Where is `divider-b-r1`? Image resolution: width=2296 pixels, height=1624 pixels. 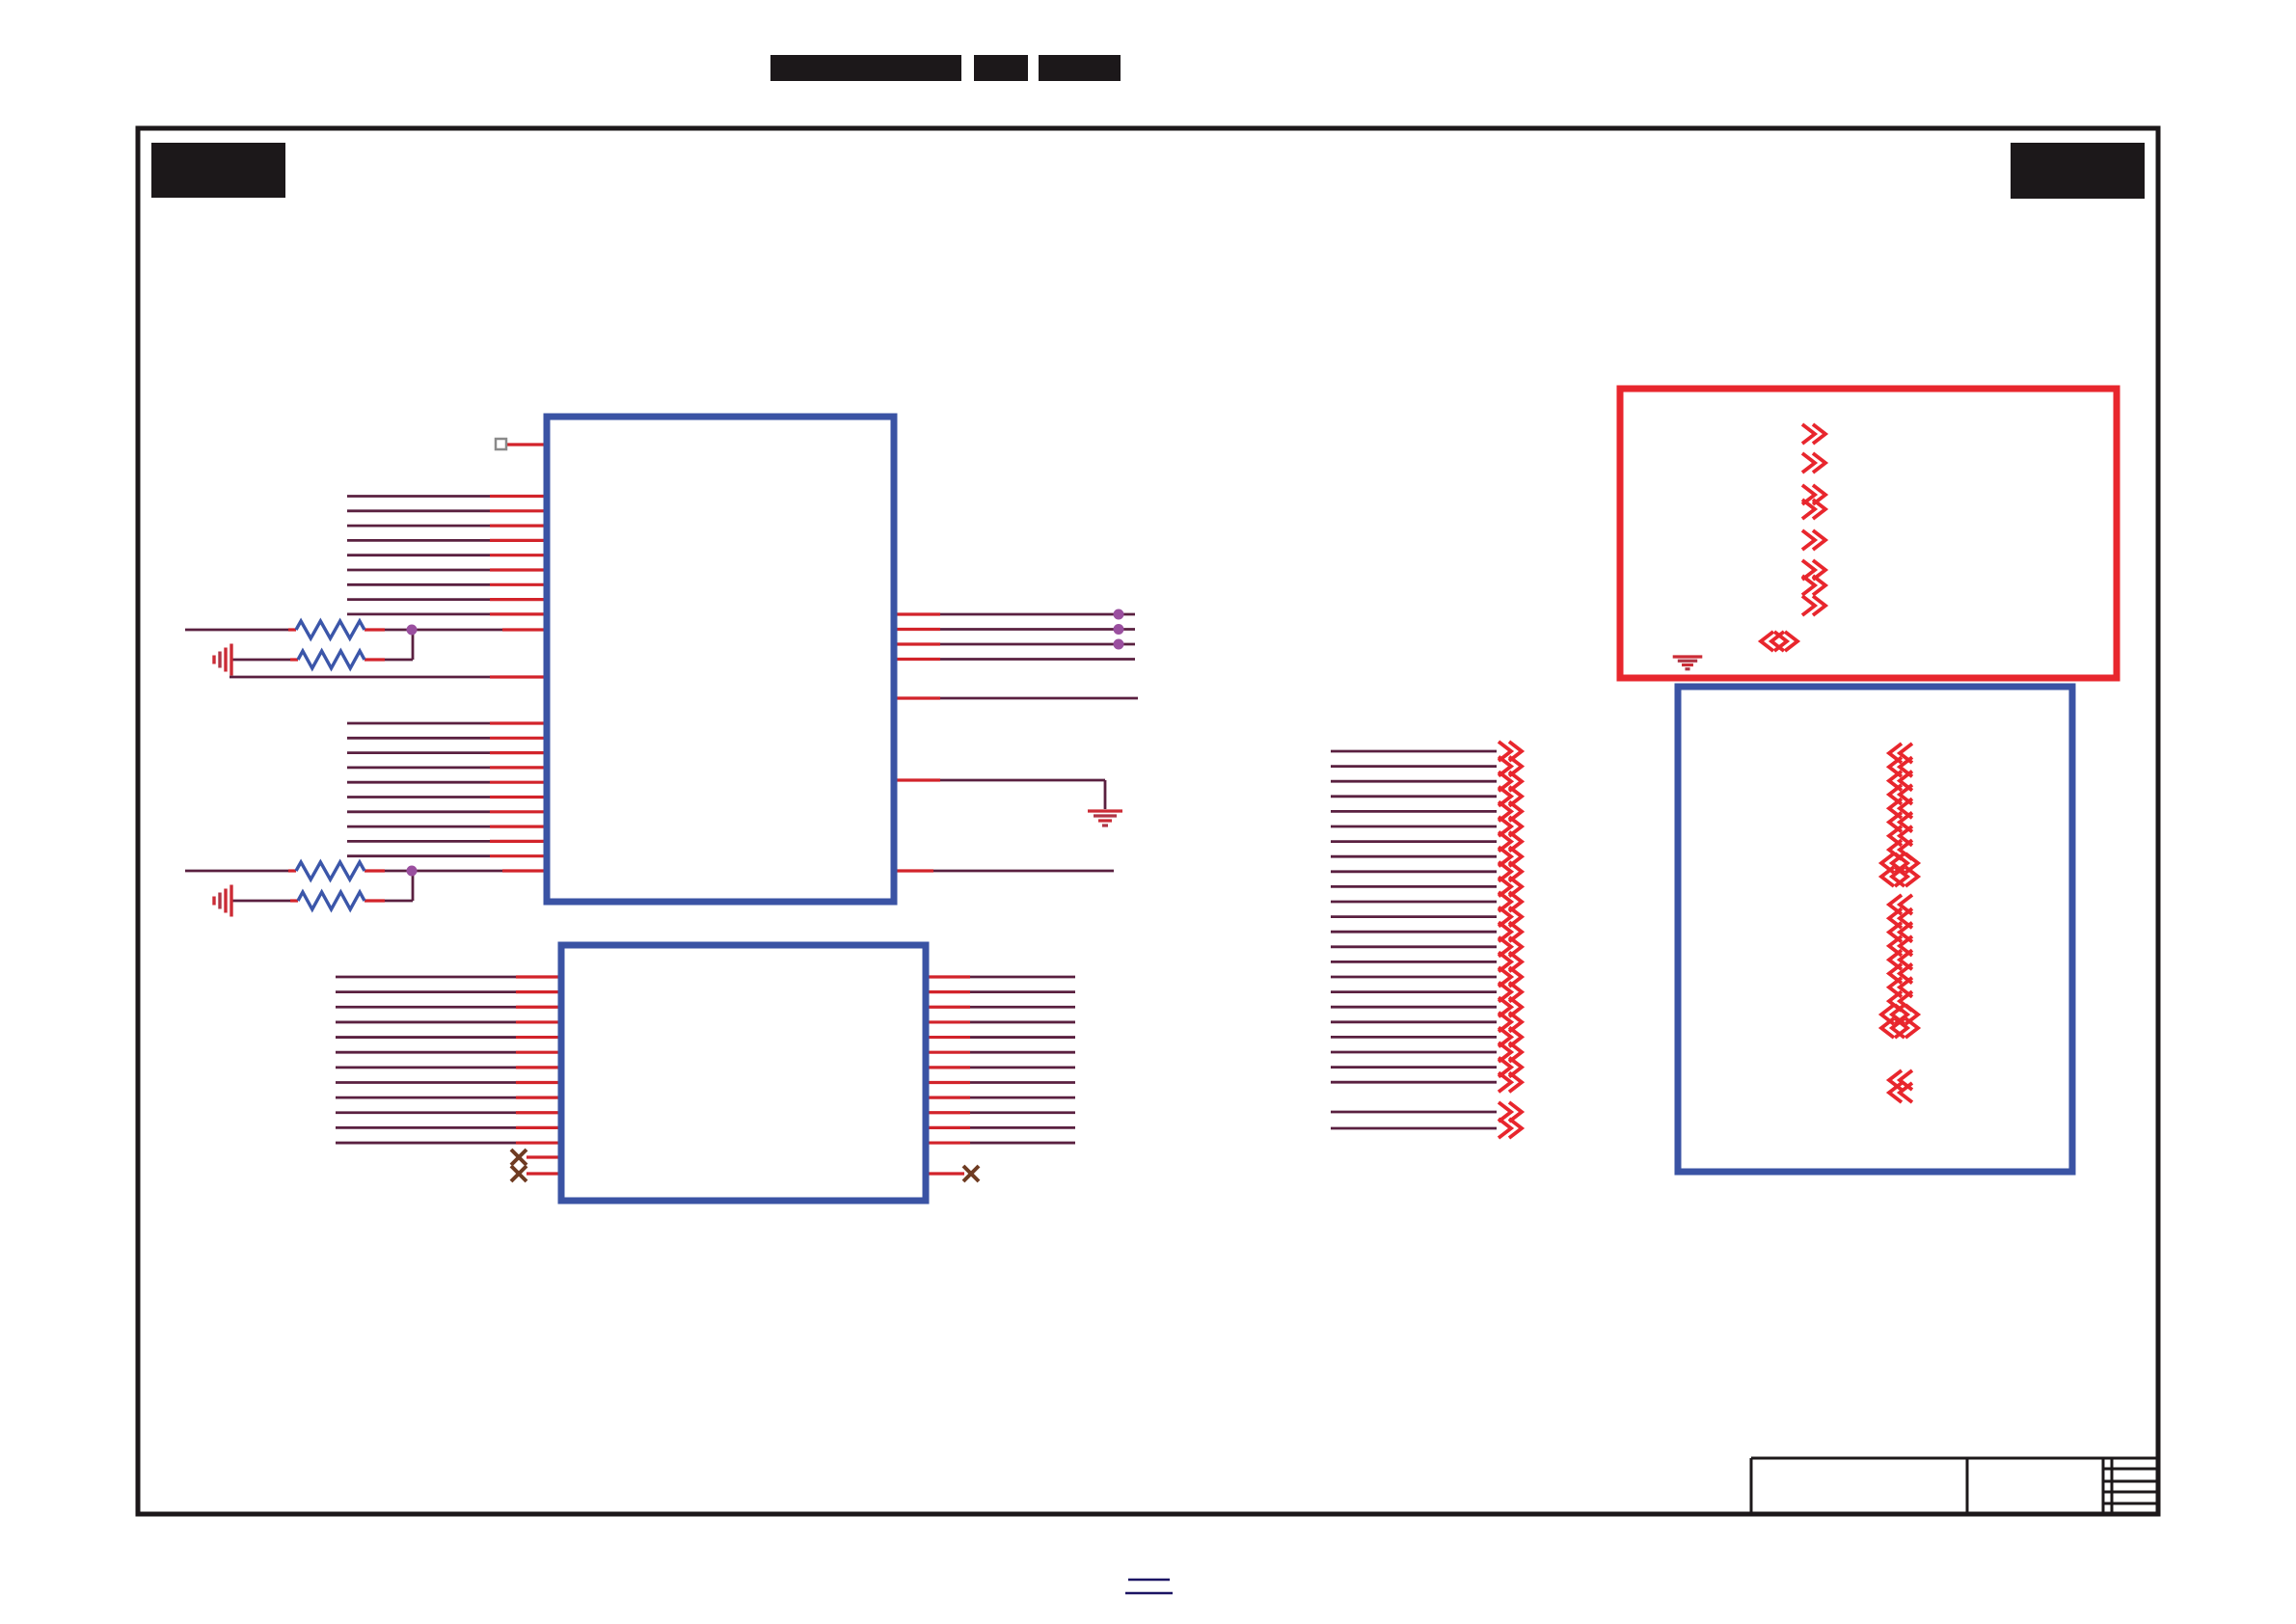 divider-b-r1 is located at coordinates (330, 870).